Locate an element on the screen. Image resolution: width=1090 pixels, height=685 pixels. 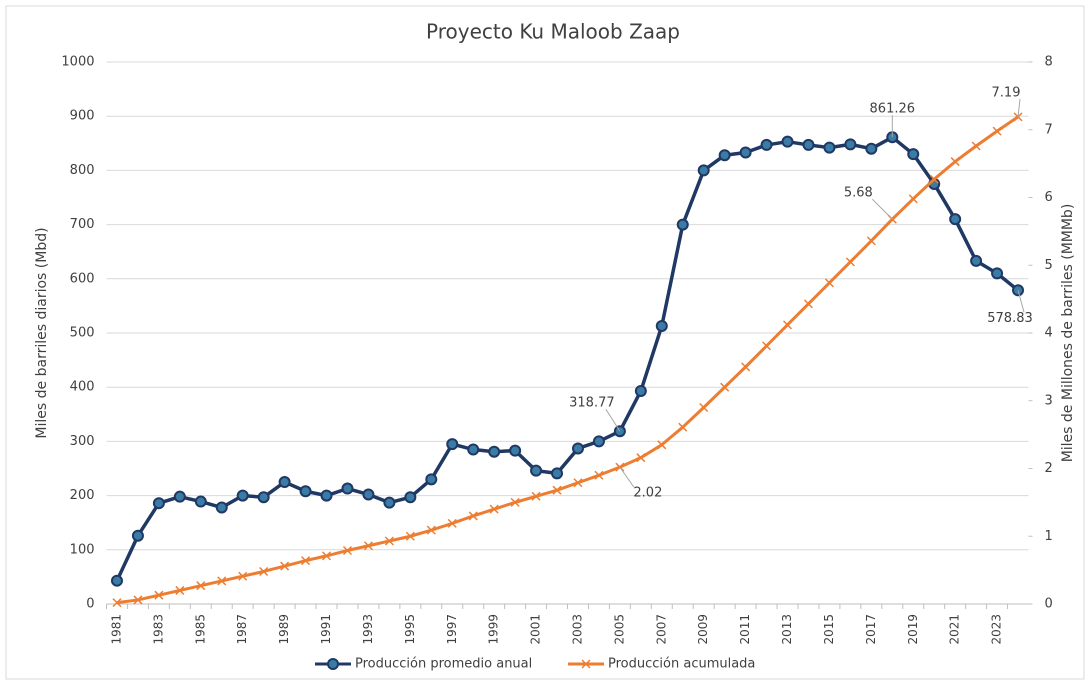
y-tick-label: 1000 is located at coordinates (77, 62).